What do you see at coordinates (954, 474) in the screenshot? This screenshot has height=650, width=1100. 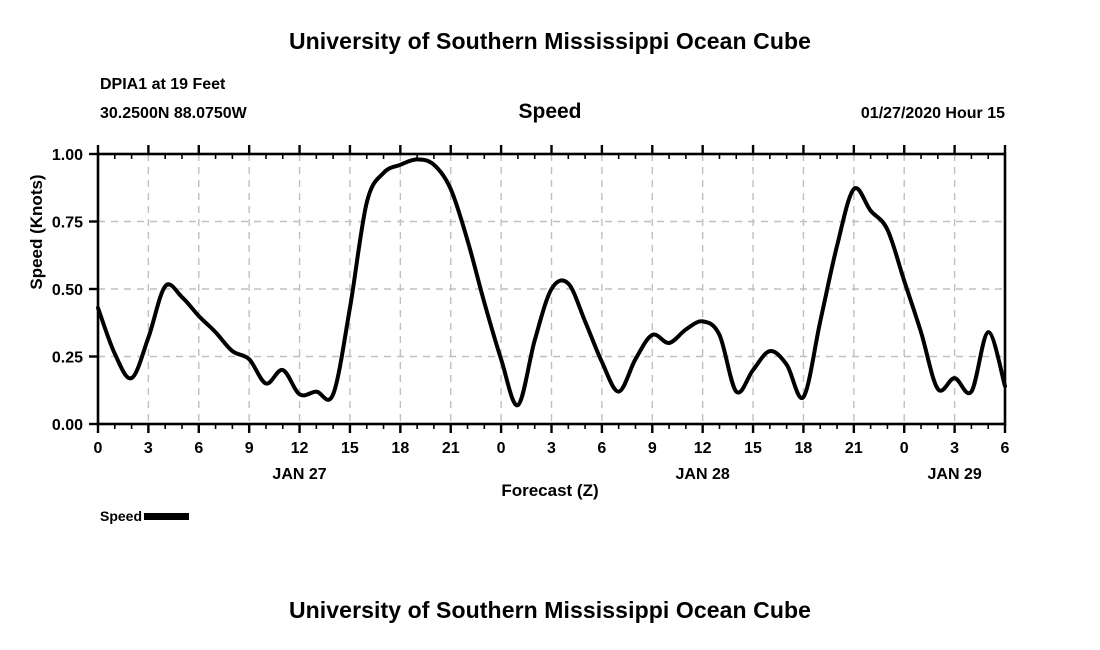 I see `x-axis-day-label: JAN 29` at bounding box center [954, 474].